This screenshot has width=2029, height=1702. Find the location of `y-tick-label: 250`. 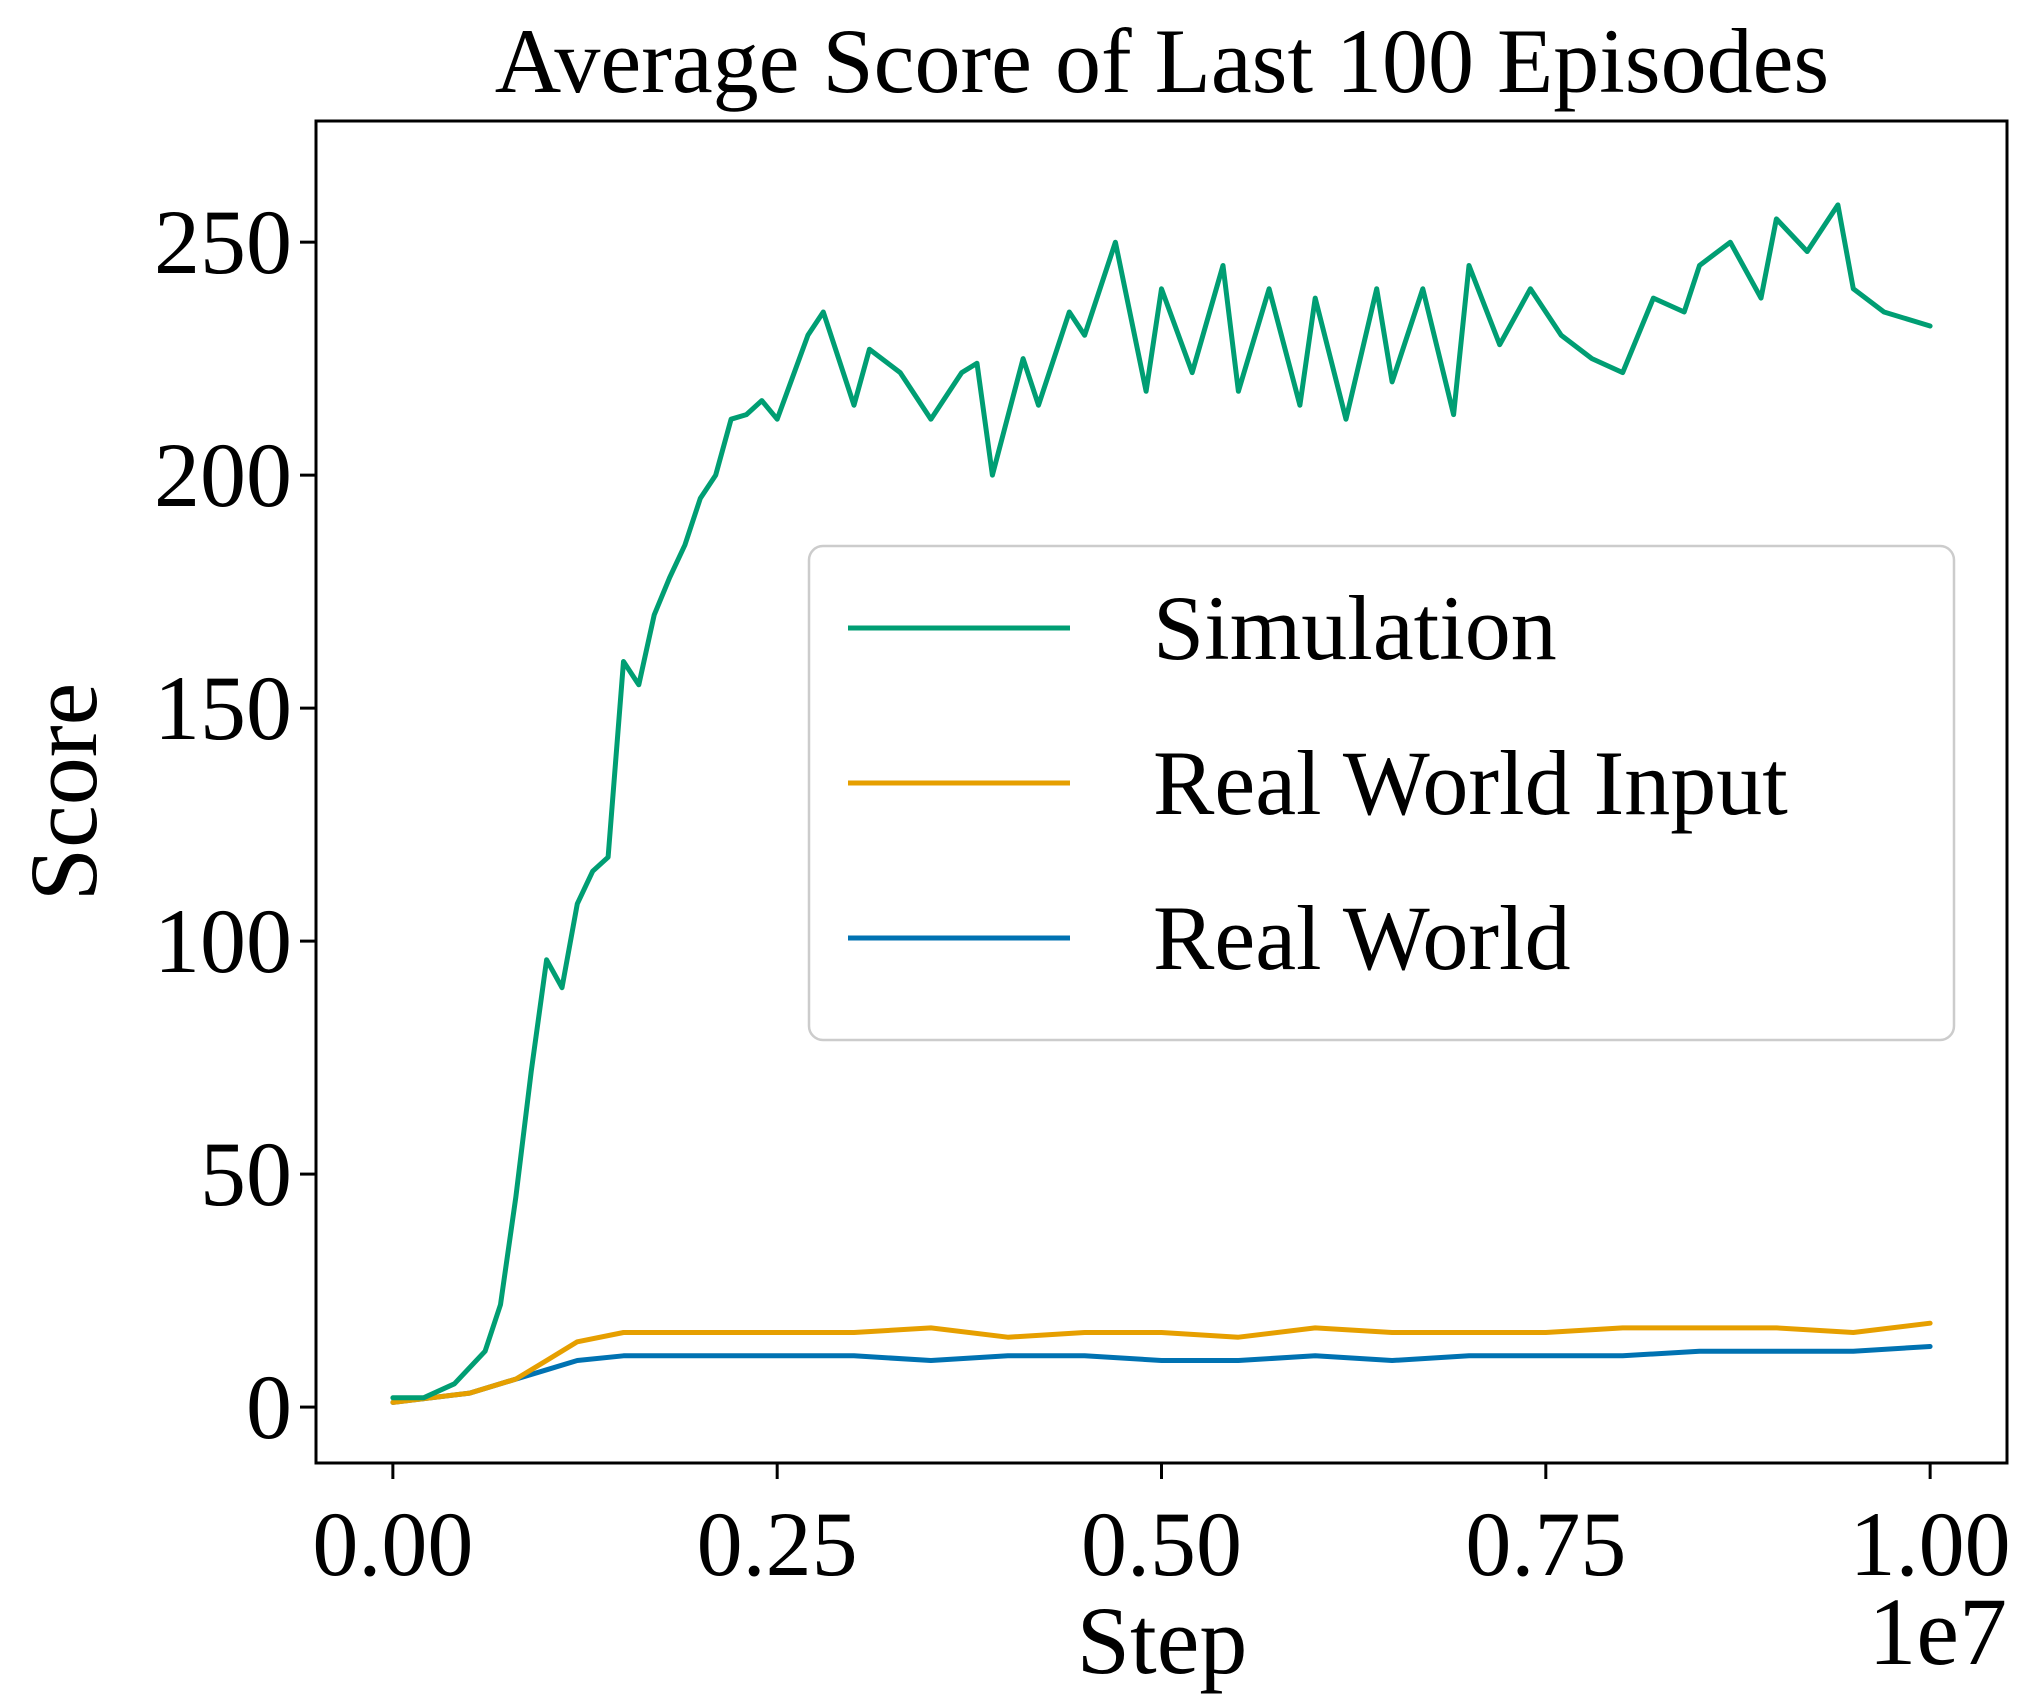

y-tick-label: 250 is located at coordinates (223, 242).